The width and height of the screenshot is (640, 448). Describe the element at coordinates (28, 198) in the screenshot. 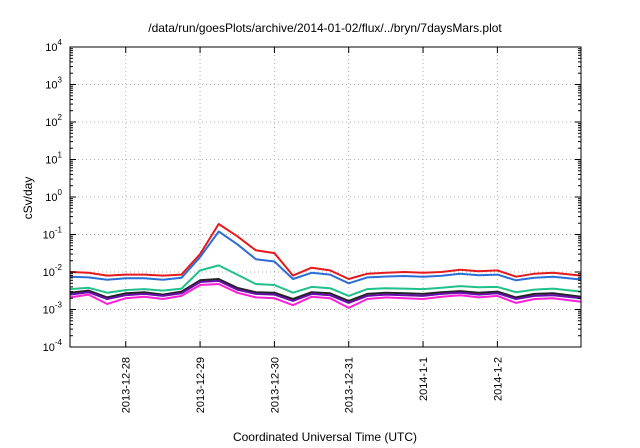

I see `y-axis-label: cSv/day` at that location.